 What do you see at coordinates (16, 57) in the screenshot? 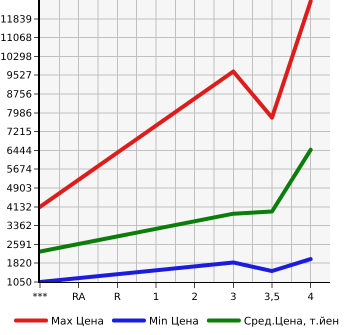
I see `y-tick-label: 10298` at bounding box center [16, 57].